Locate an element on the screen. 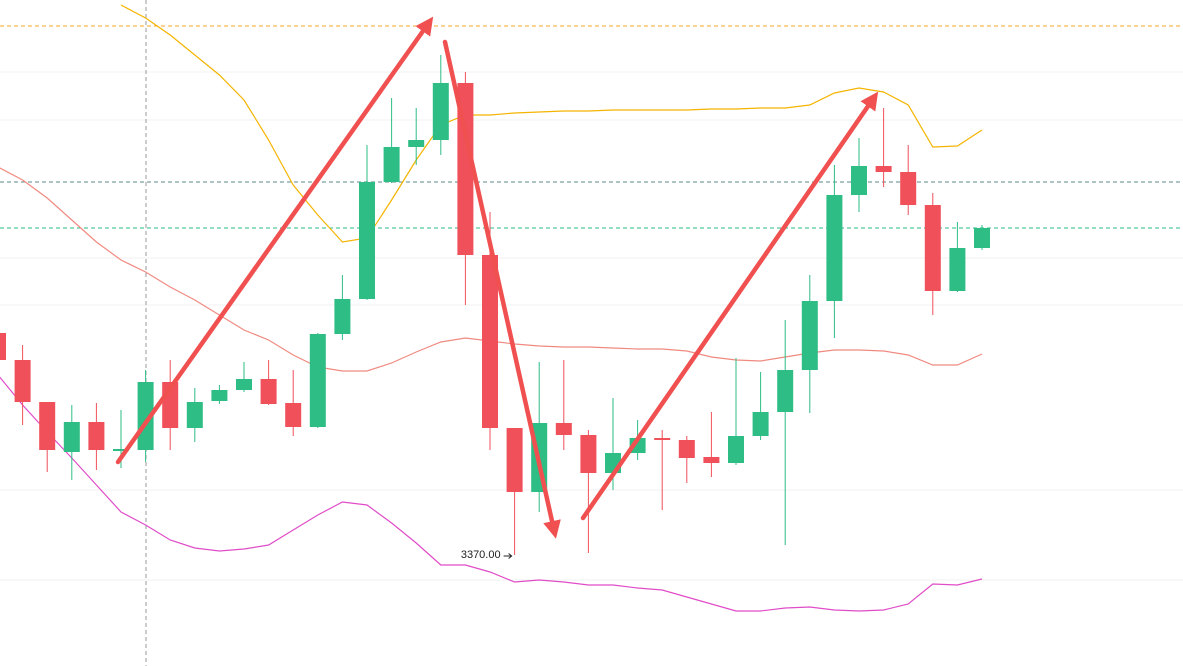  trend-arrow is located at coordinates (501, 289).